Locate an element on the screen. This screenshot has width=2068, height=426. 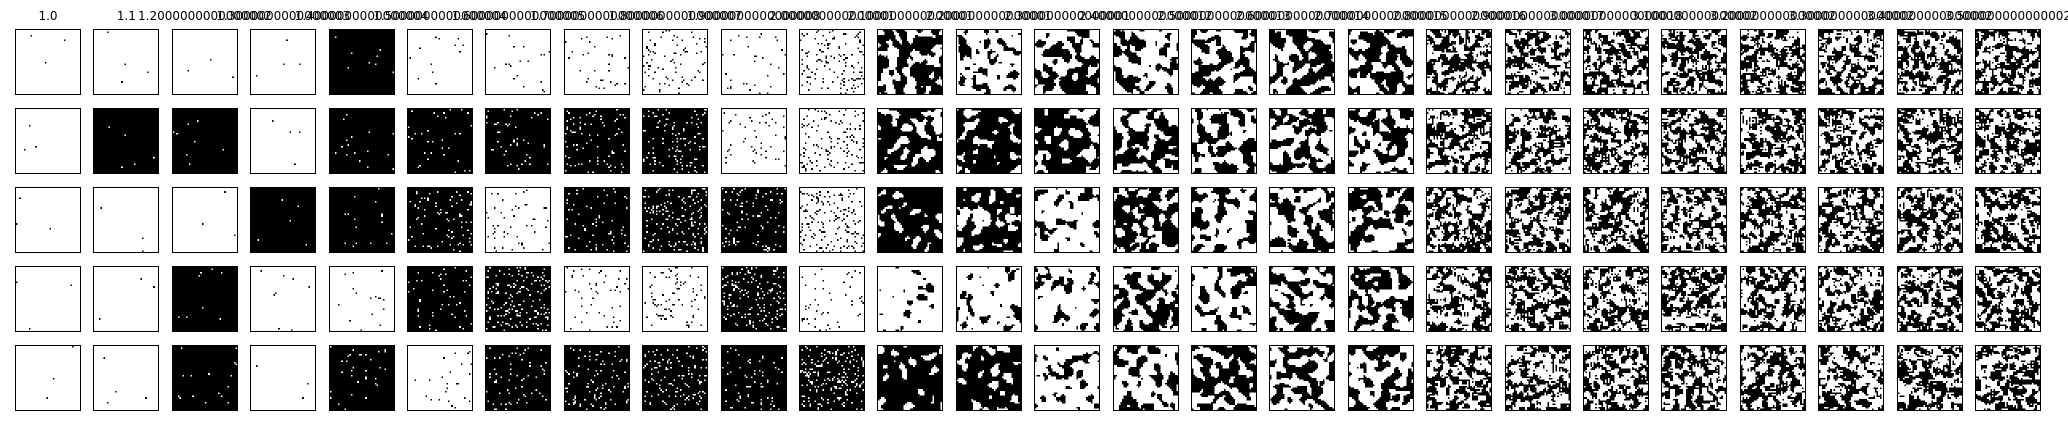
column-title: 3.300000000000002 is located at coordinates (1851, 16).